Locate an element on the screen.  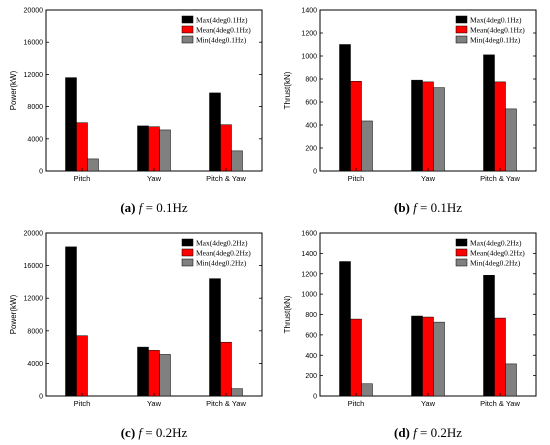
panel-caption: (d) f = 0.2Hz is located at coordinates (428, 432).